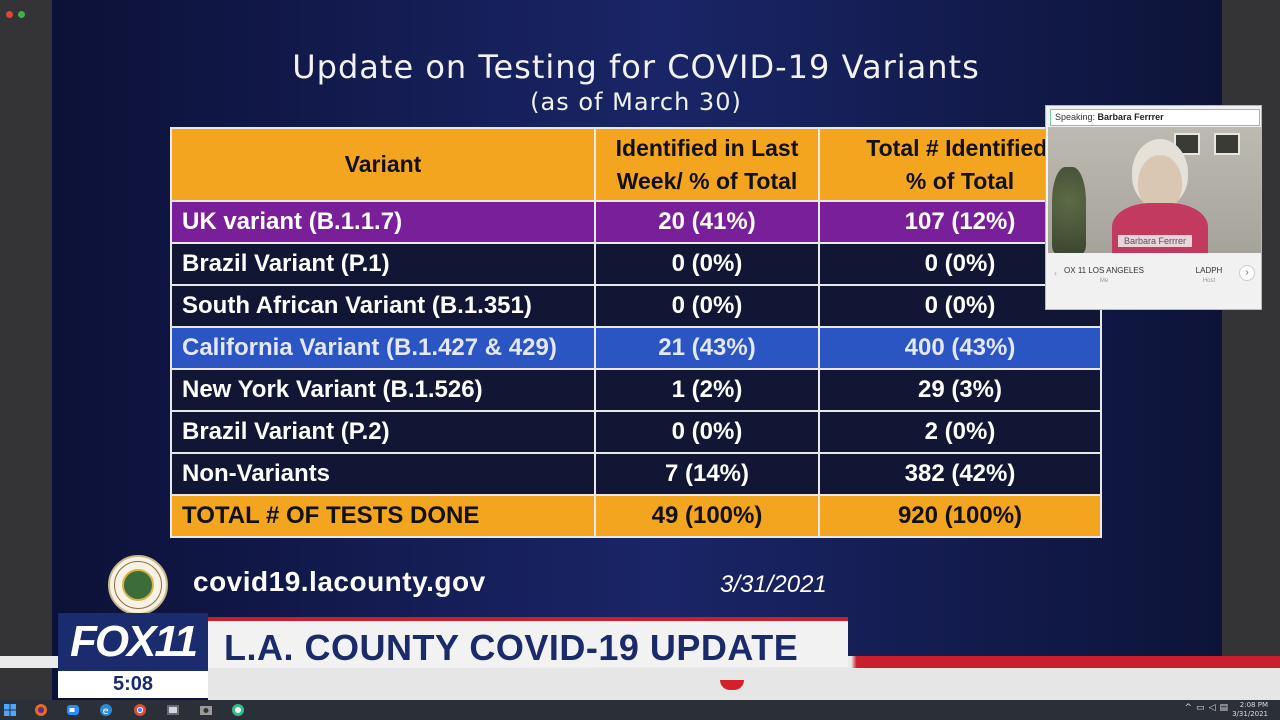 The height and width of the screenshot is (720, 1280). What do you see at coordinates (15, 14) in the screenshot?
I see `window-controls` at bounding box center [15, 14].